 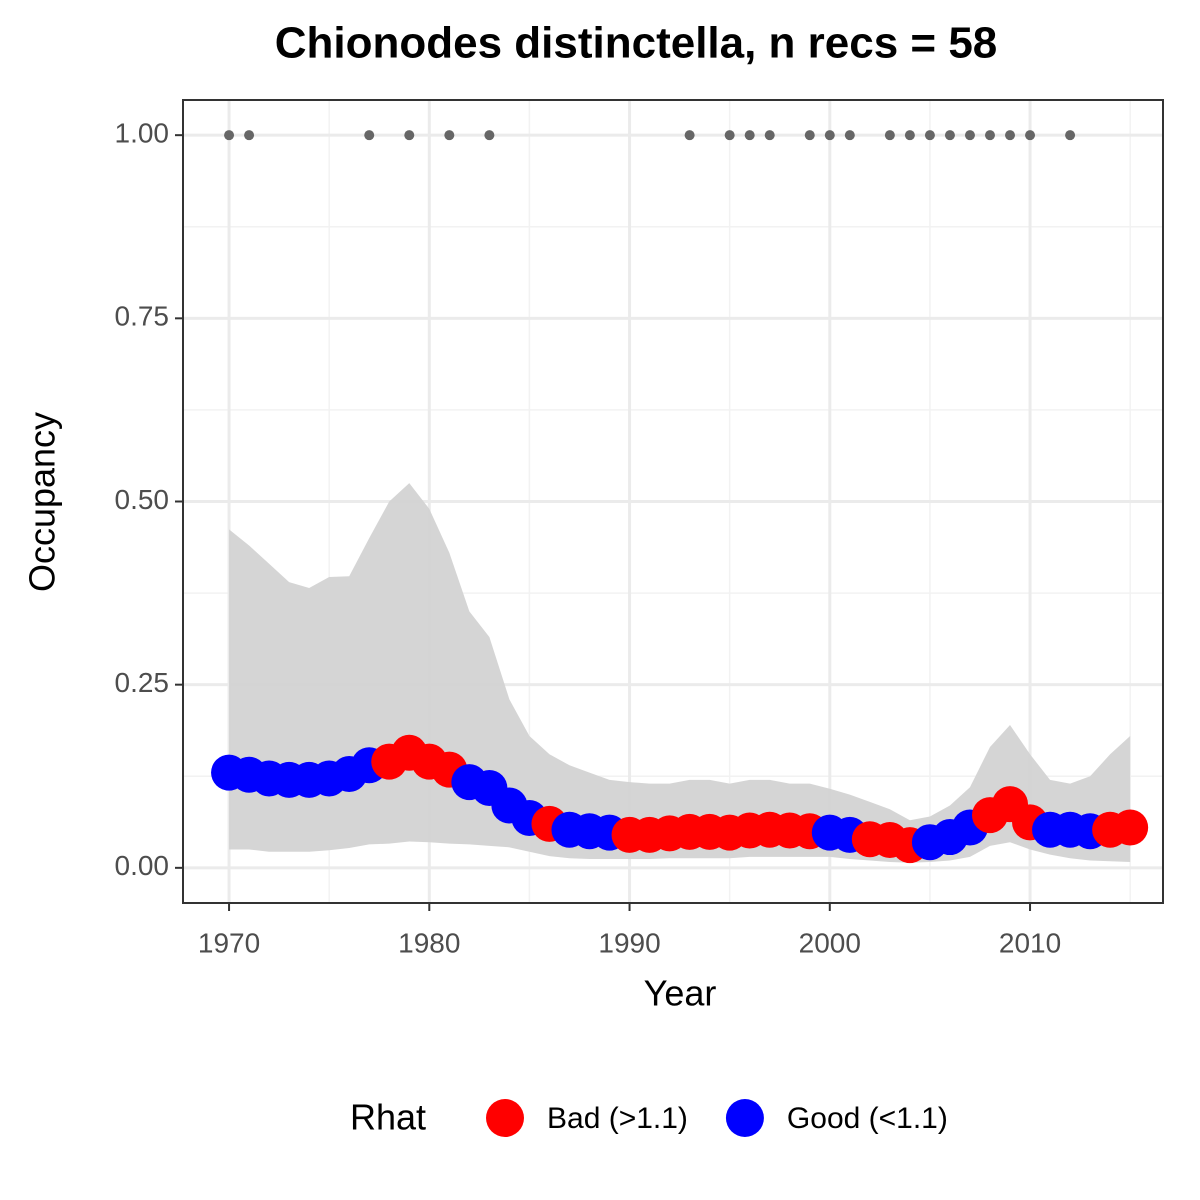 I want to click on y-tick-label: 1.00, so click(x=142, y=133).